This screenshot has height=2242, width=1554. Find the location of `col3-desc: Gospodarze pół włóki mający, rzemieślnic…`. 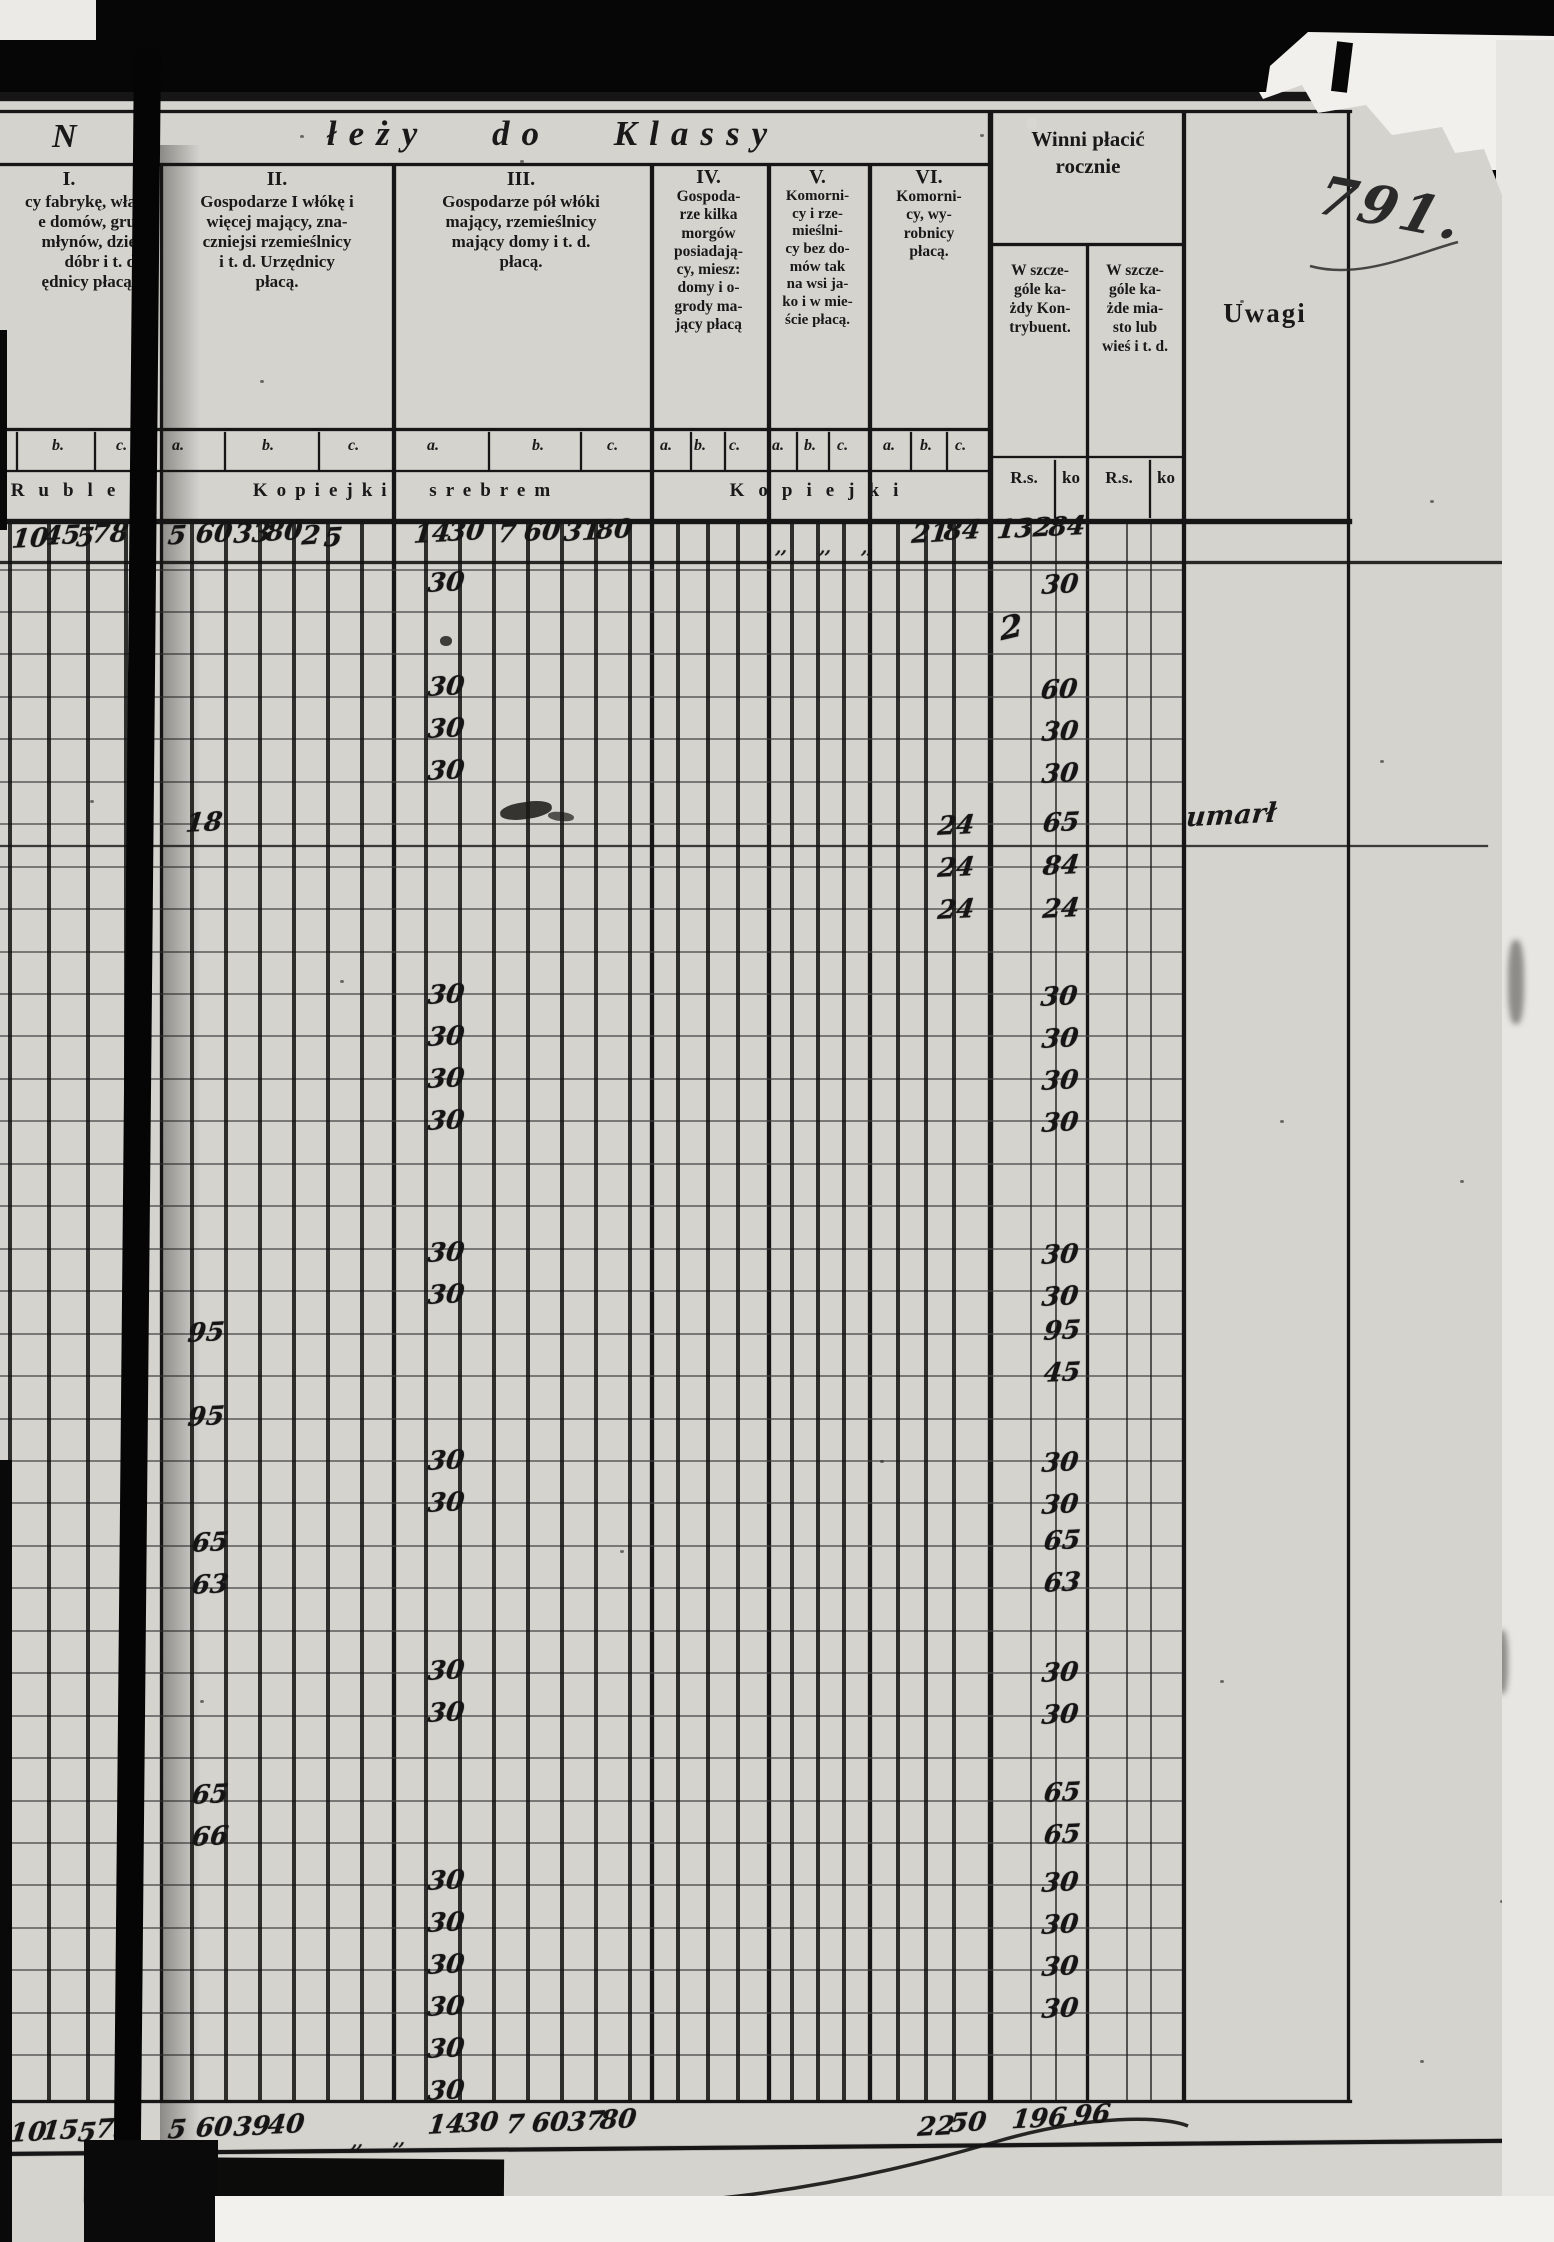

col3-desc: Gospodarze pół włóki mający, rzemieślnic… is located at coordinates (521, 232).